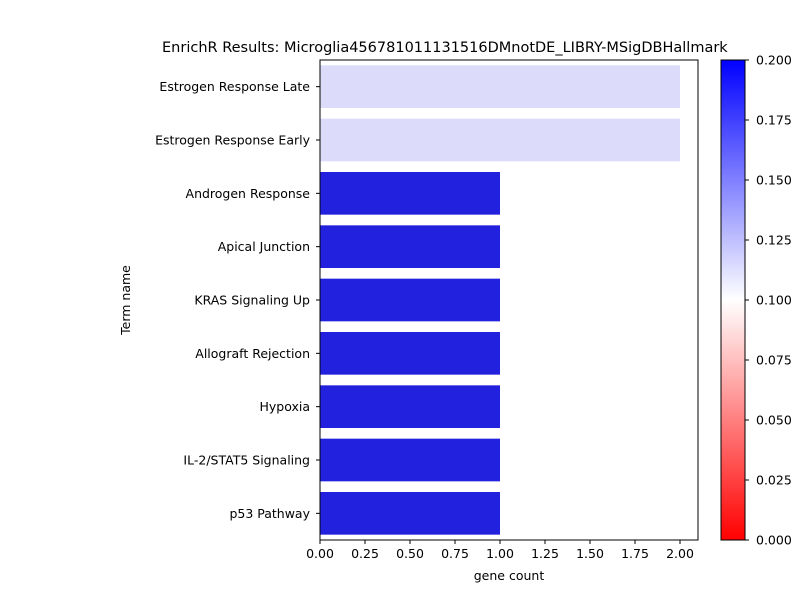 Image resolution: width=800 pixels, height=600 pixels. What do you see at coordinates (248, 193) in the screenshot?
I see `y-tick-label: Androgen Response` at bounding box center [248, 193].